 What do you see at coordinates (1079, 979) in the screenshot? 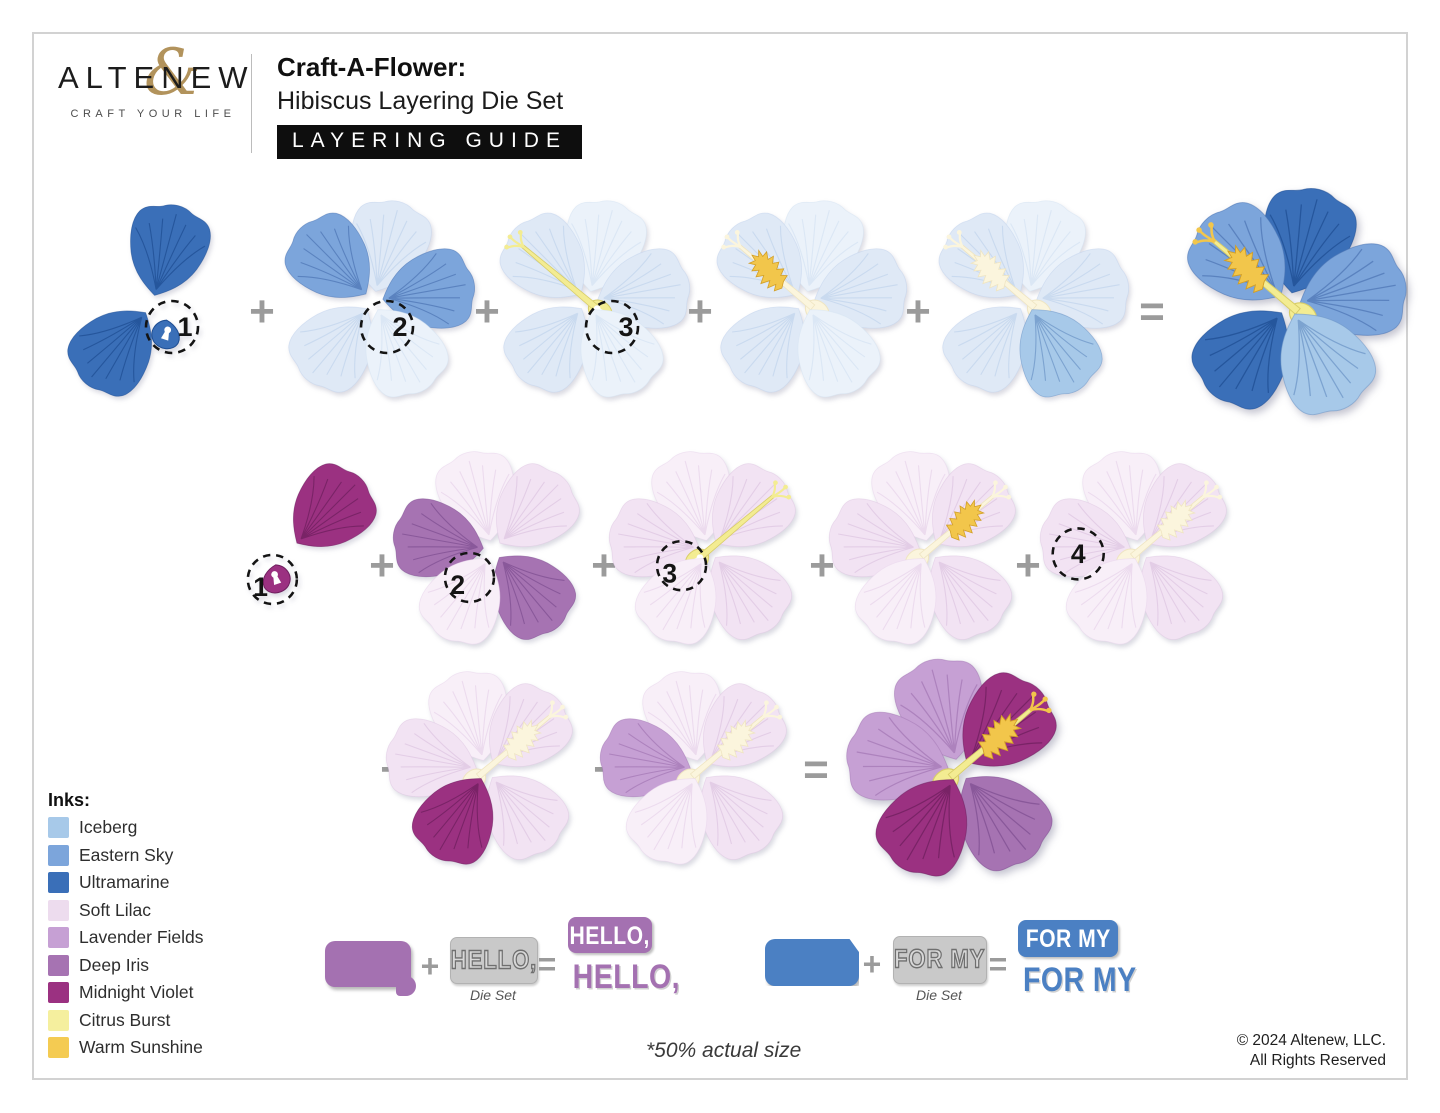
I see `formy-result-word: FOR MY` at bounding box center [1079, 979].